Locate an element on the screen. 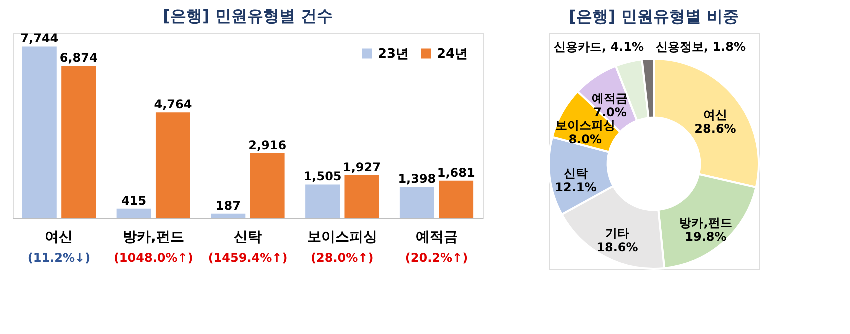 This screenshot has height=334, width=850. text: (20.2%↑) is located at coordinates (436, 258).